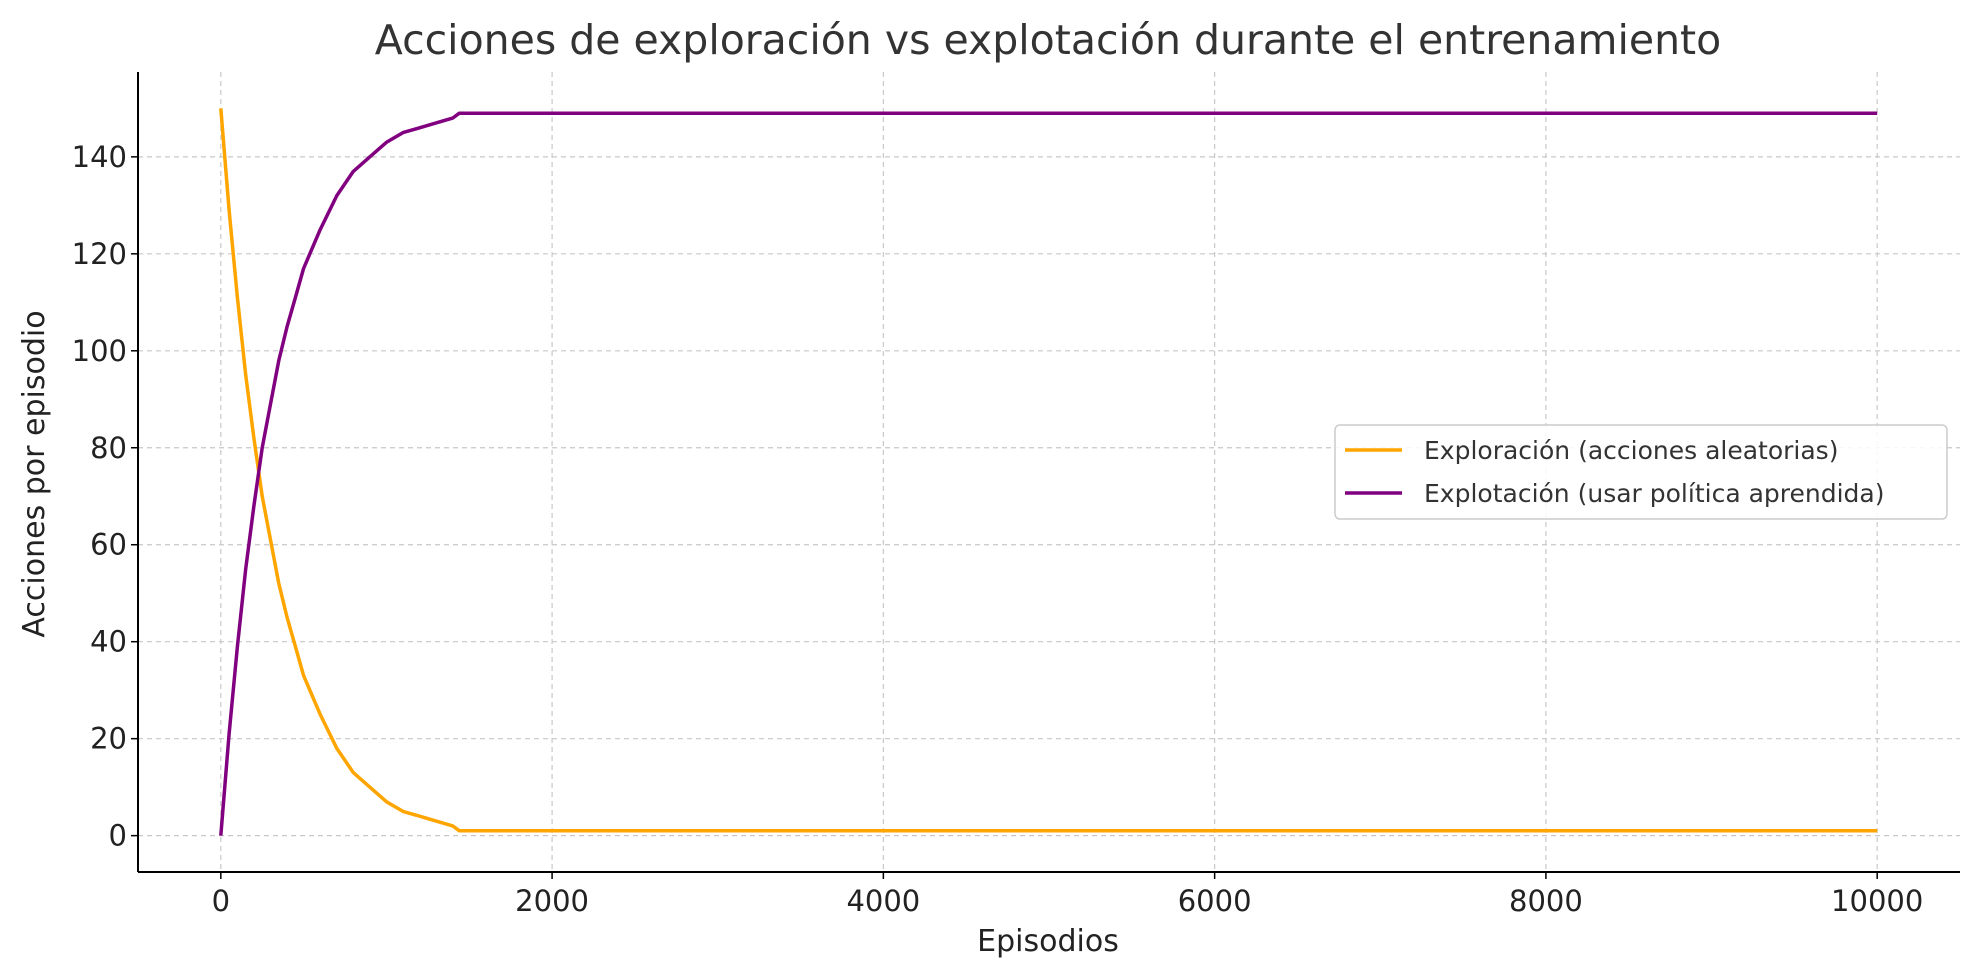 The height and width of the screenshot is (980, 1979). I want to click on y-tick-label-120: 120, so click(99, 254).